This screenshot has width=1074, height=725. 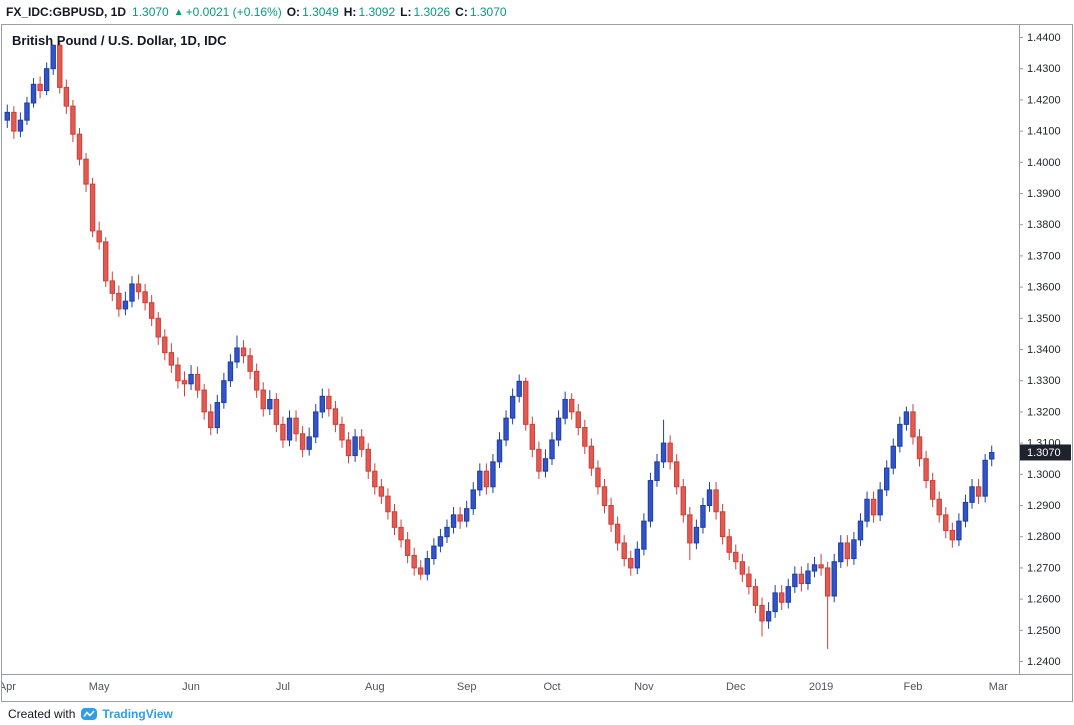 I want to click on svg-text: 1.4400, so click(x=1044, y=38).